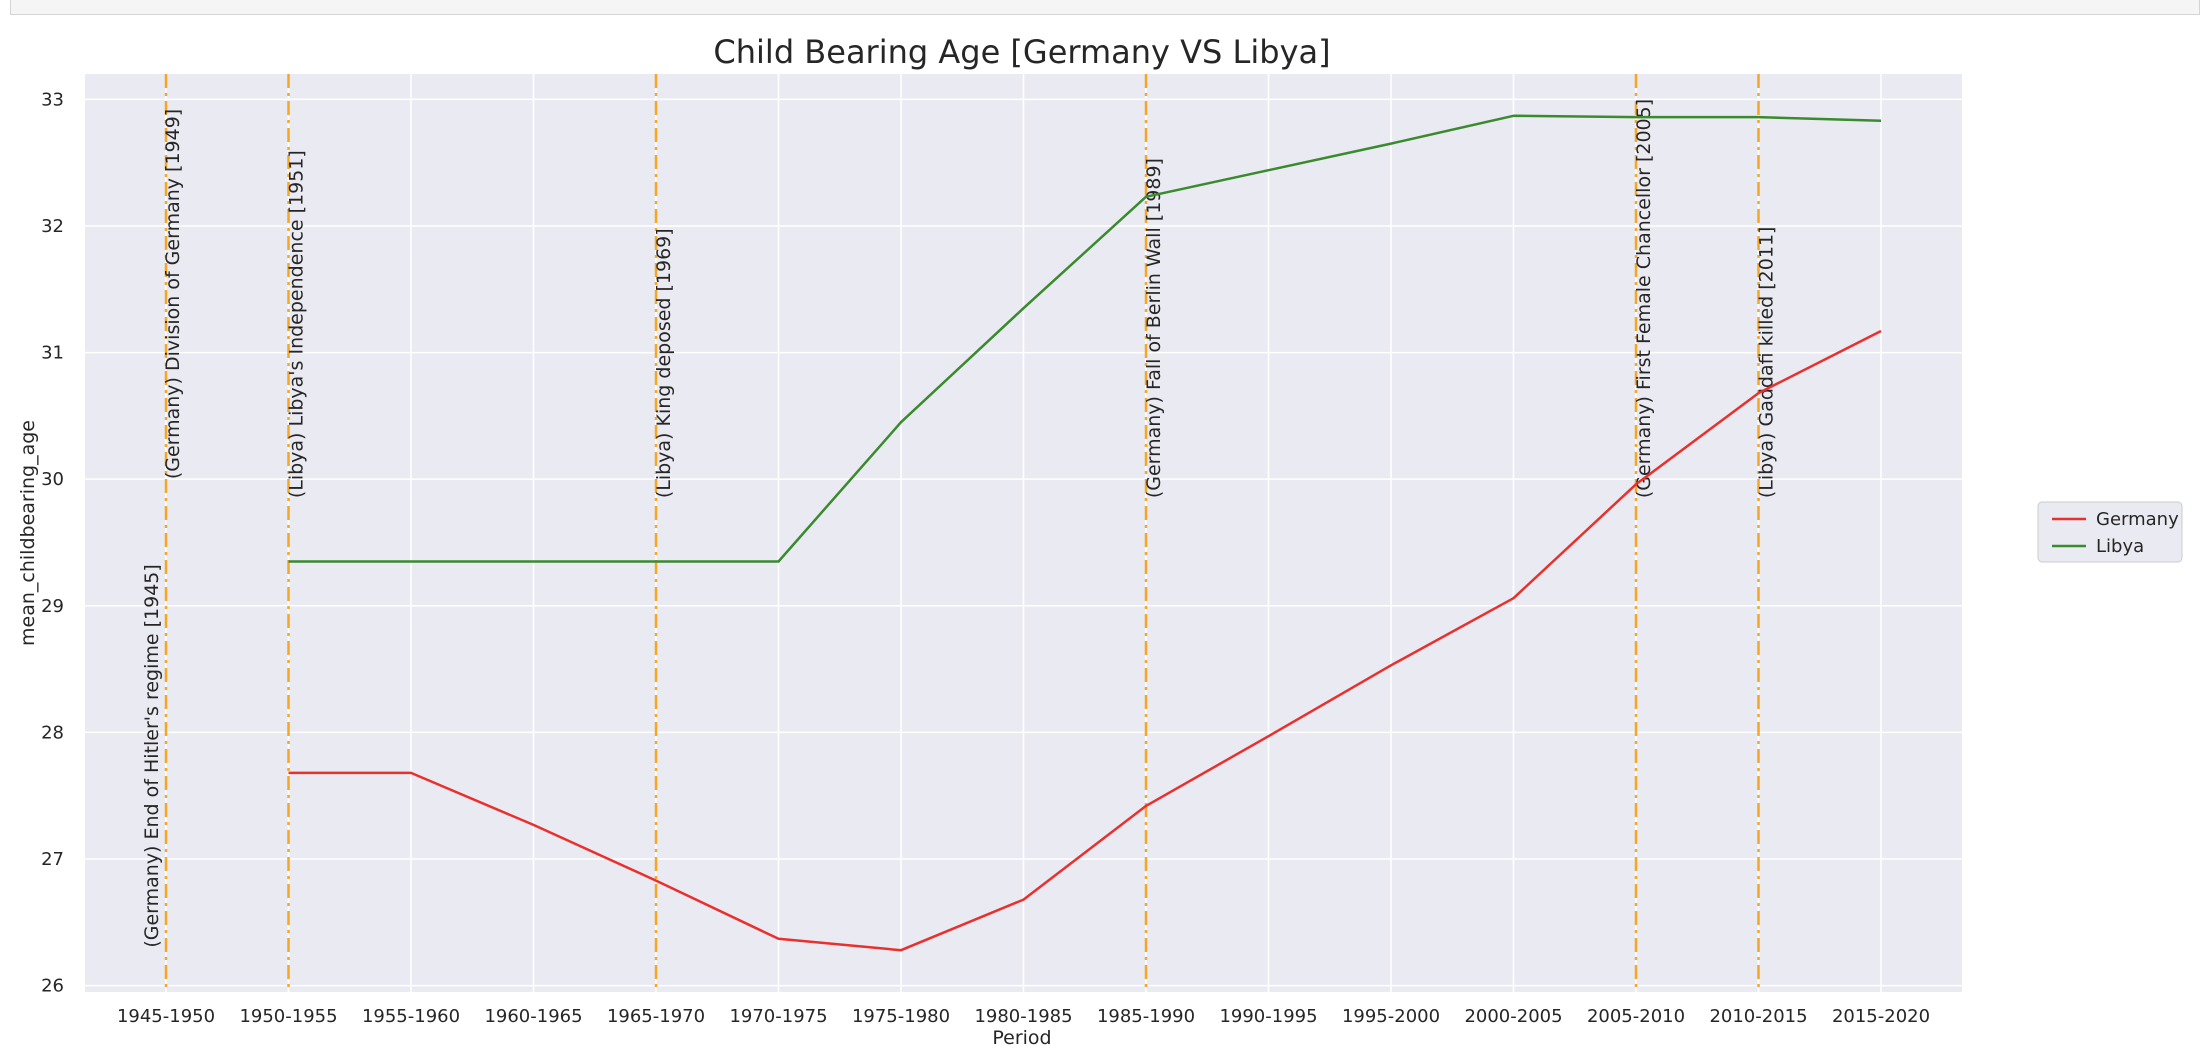 The width and height of the screenshot is (2210, 1048). I want to click on x-tick-label: 1975-1980, so click(901, 1016).